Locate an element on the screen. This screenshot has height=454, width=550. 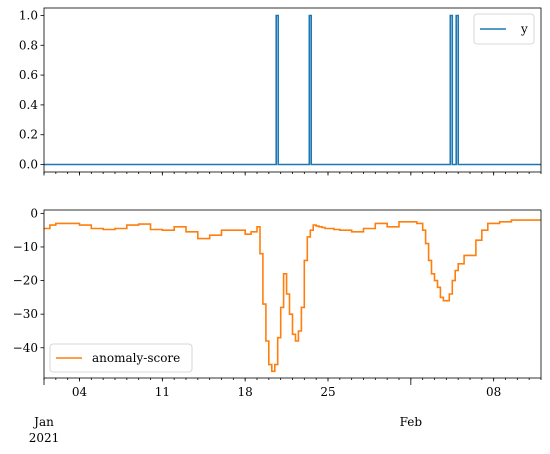
top-x-axis is located at coordinates (292, 174).